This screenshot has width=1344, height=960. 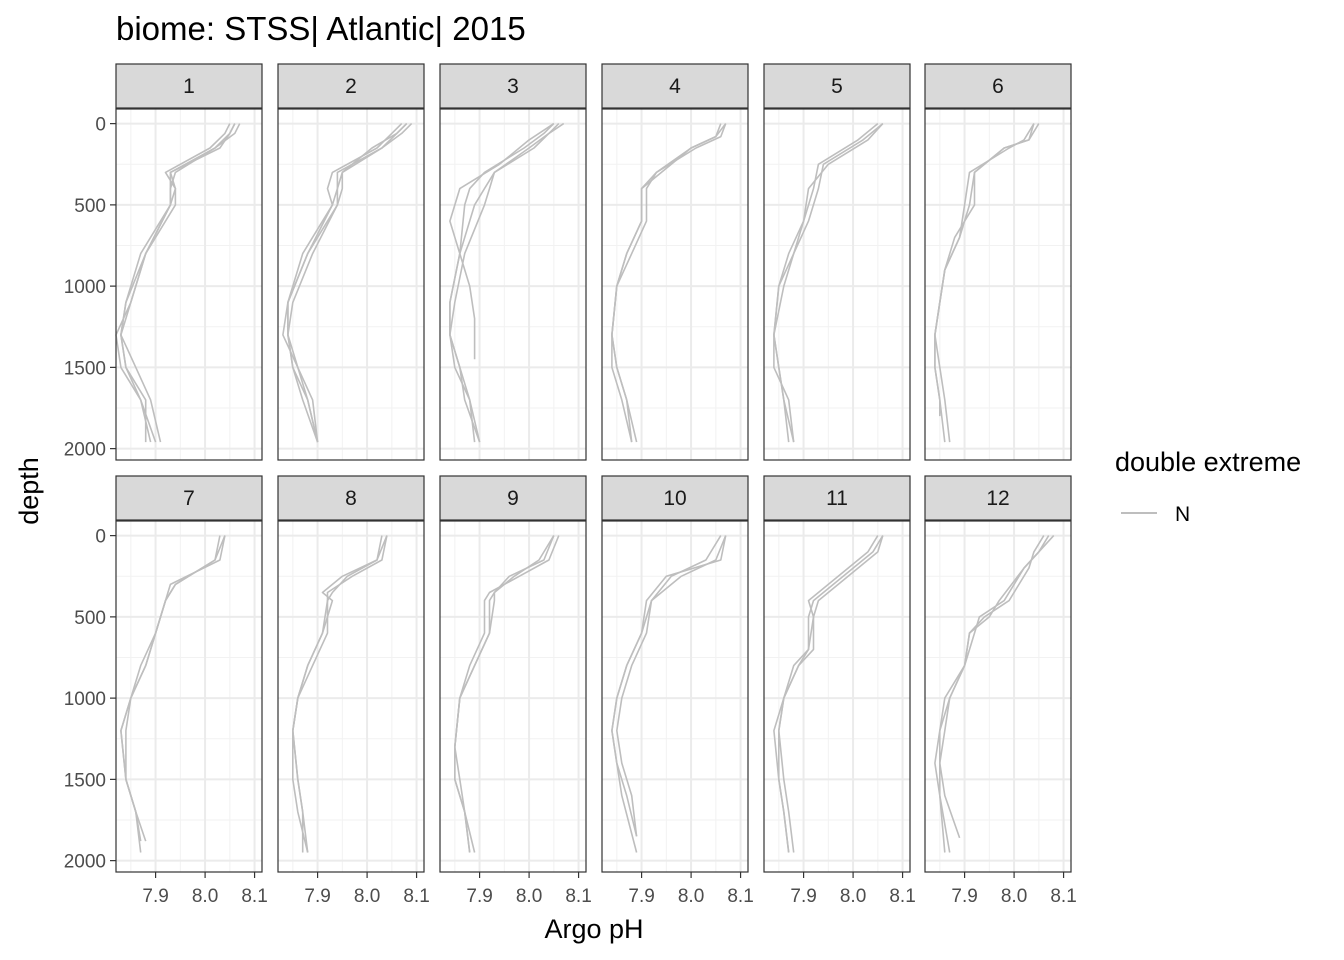 I want to click on chart-title: biome: STSS| Atlantic| 2015, so click(x=321, y=28).